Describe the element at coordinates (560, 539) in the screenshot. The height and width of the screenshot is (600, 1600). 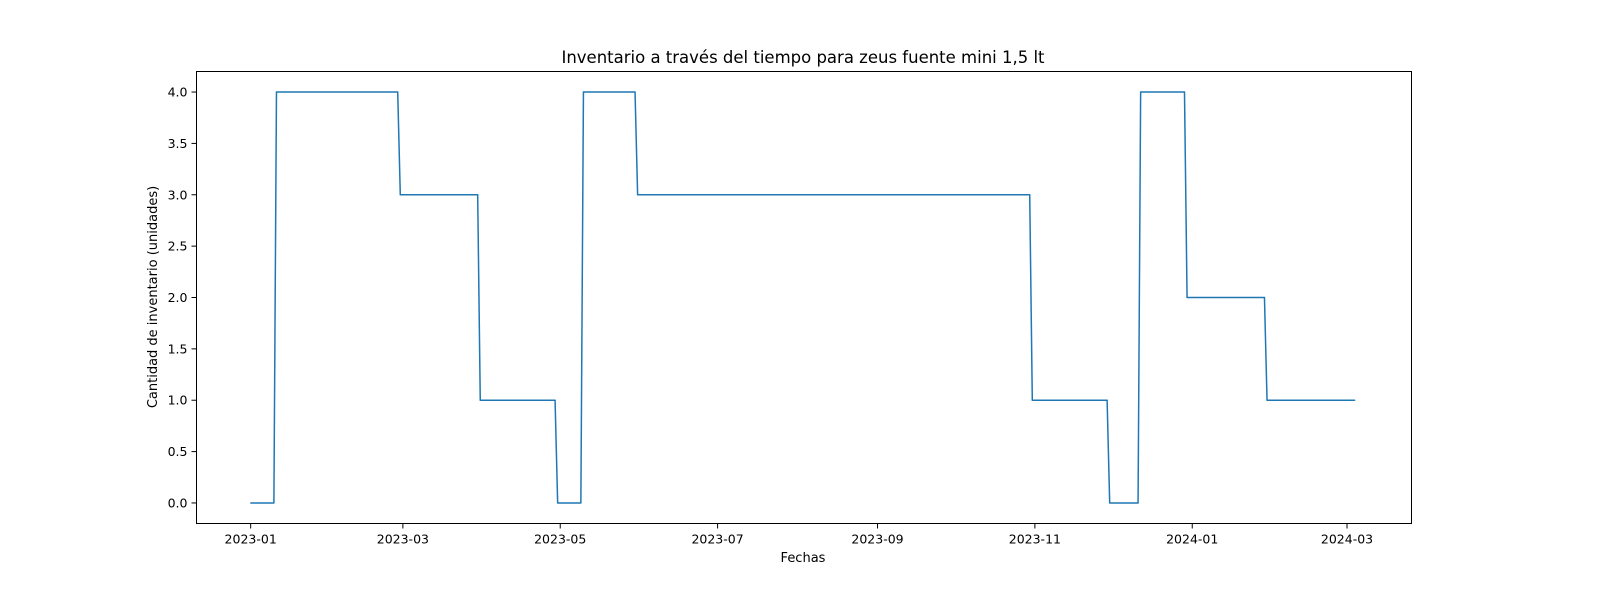
I see `x-tick-label: 2023-05` at that location.